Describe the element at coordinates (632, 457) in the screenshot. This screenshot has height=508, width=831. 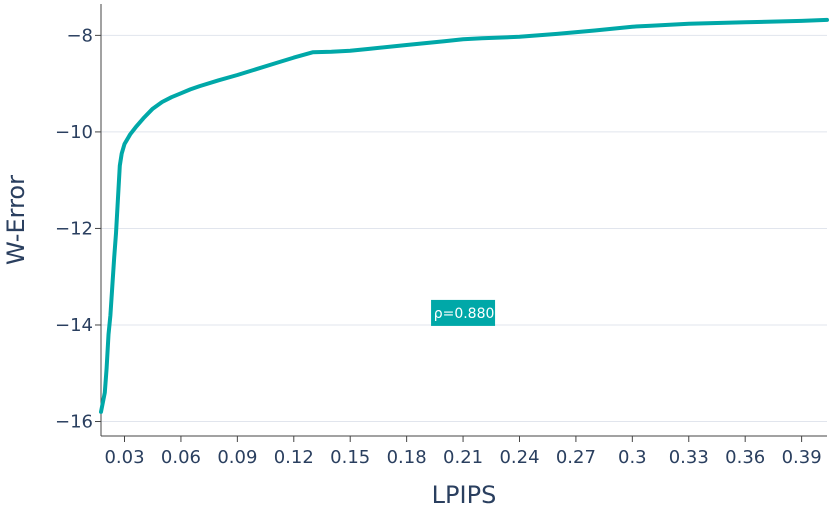
I see `x-tick-label: 0.3` at that location.